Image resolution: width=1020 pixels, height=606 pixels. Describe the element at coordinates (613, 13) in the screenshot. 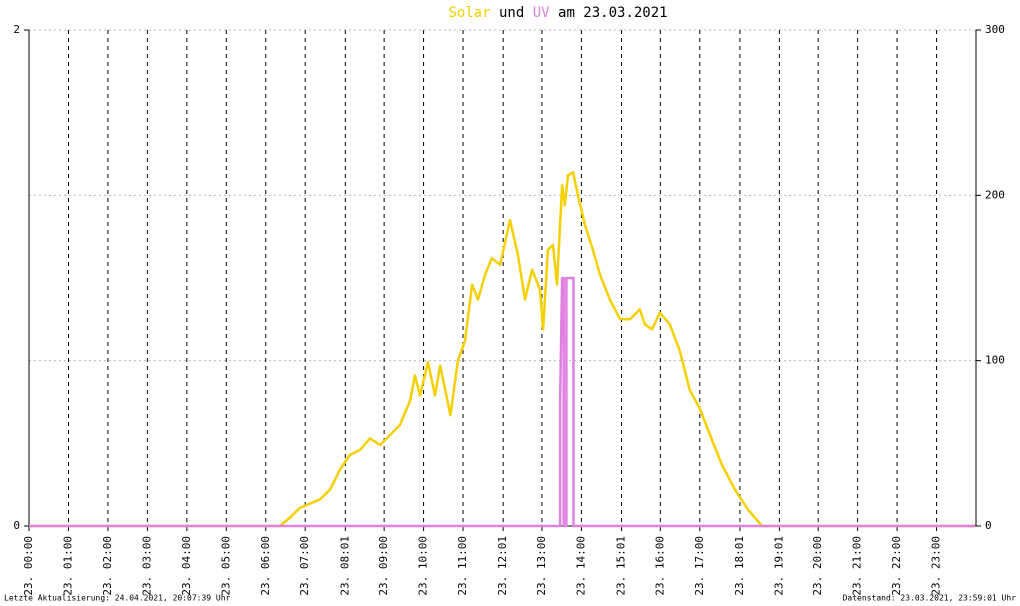

I see `title-date: am 23.03.2021` at that location.